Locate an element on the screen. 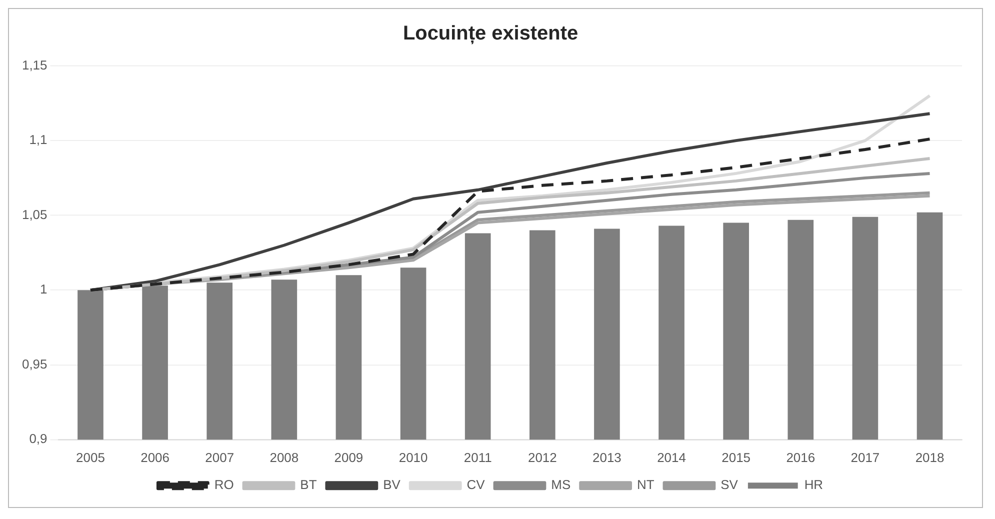 Image resolution: width=995 pixels, height=519 pixels. legend-label: HR is located at coordinates (814, 484).